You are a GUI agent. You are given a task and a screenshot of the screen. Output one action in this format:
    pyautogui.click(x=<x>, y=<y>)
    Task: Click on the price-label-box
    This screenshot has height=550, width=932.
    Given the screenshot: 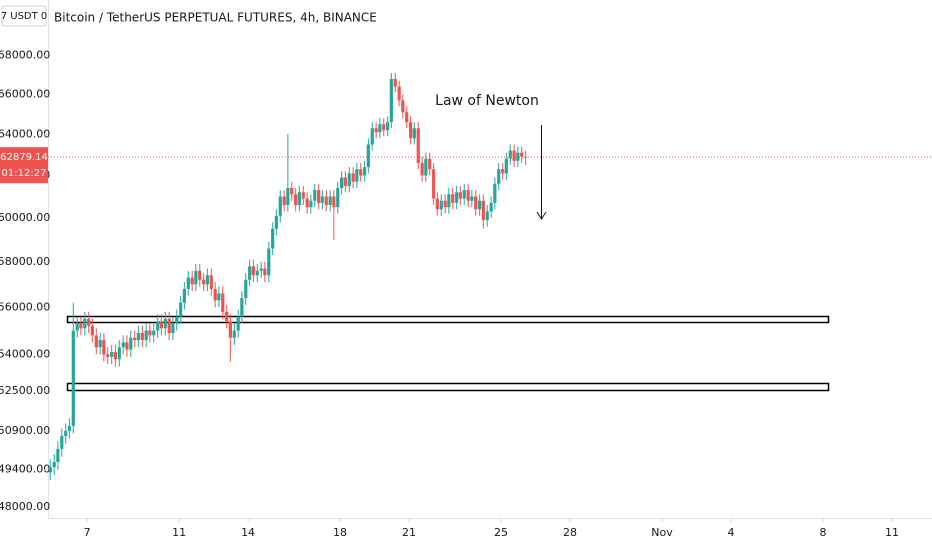 What is the action you would take?
    pyautogui.click(x=24, y=165)
    